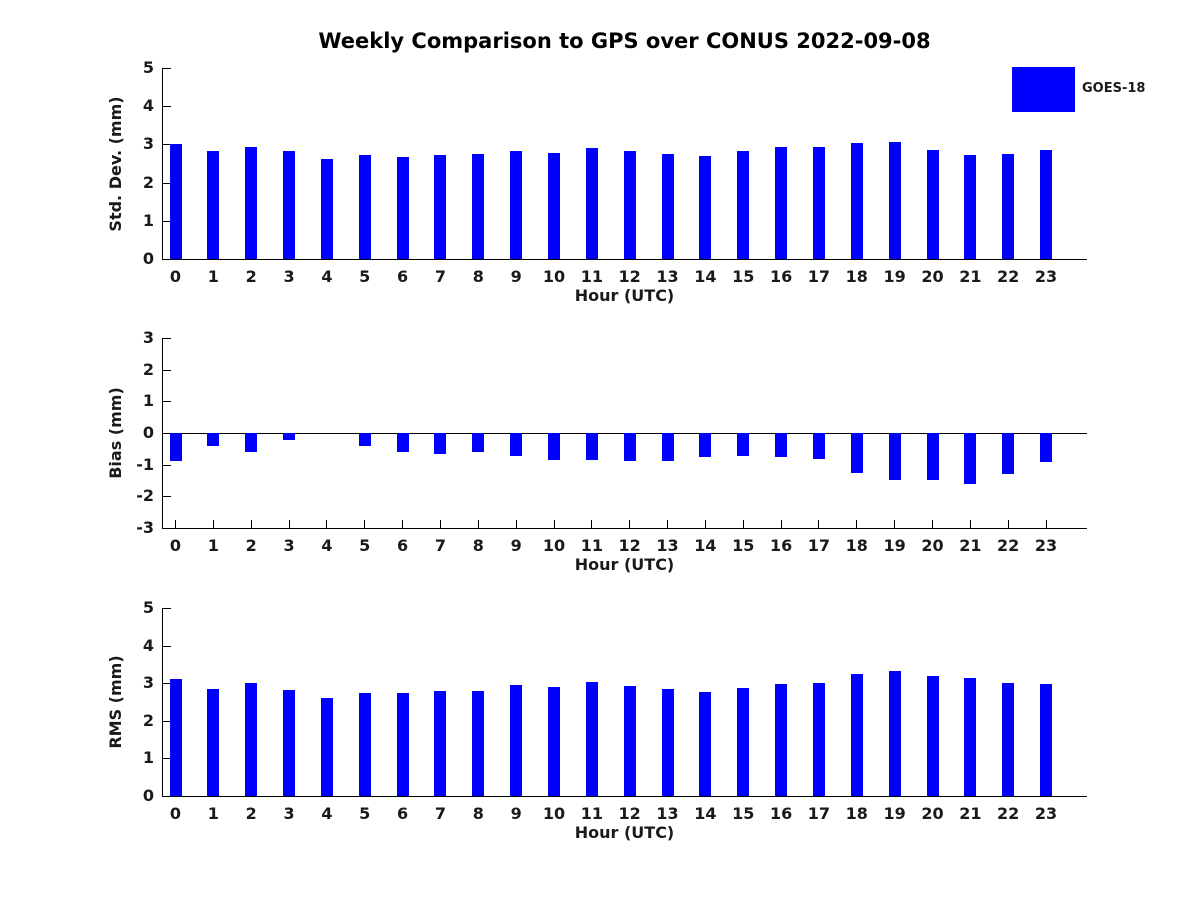  Describe the element at coordinates (162, 702) in the screenshot. I see `y-axis-spine` at that location.